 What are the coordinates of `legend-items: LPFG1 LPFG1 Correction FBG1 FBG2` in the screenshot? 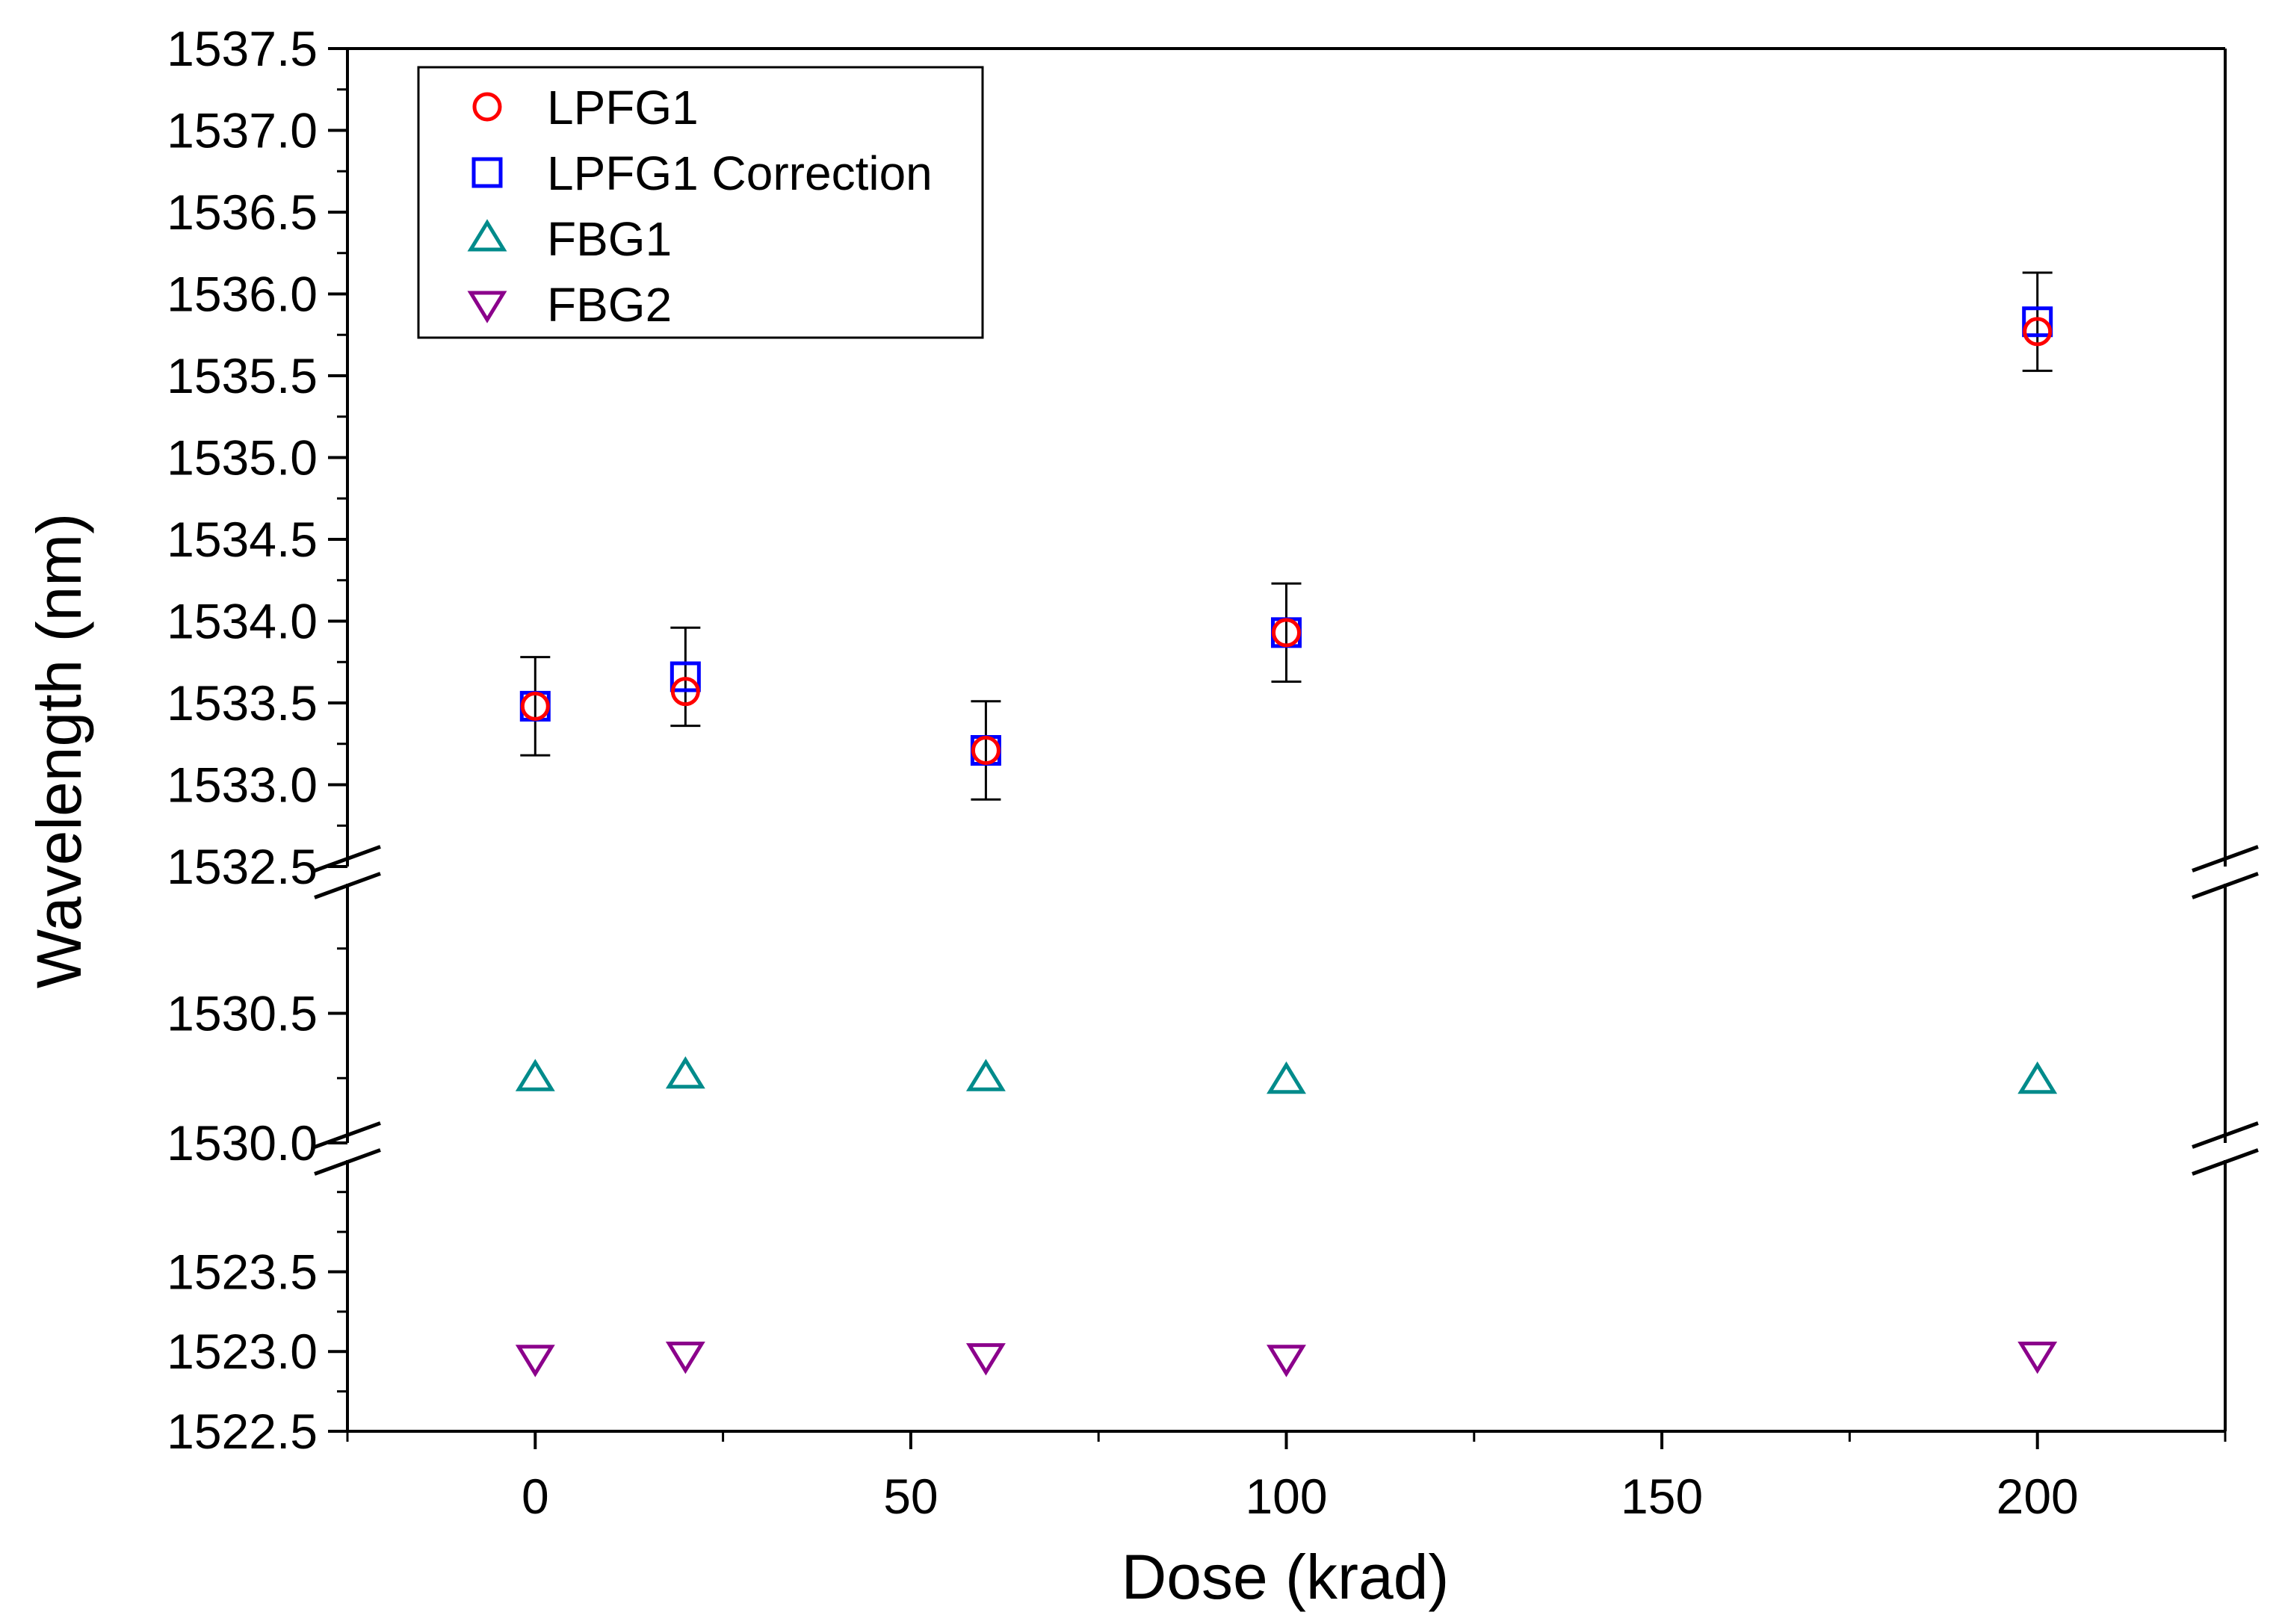 It's located at (700, 206).